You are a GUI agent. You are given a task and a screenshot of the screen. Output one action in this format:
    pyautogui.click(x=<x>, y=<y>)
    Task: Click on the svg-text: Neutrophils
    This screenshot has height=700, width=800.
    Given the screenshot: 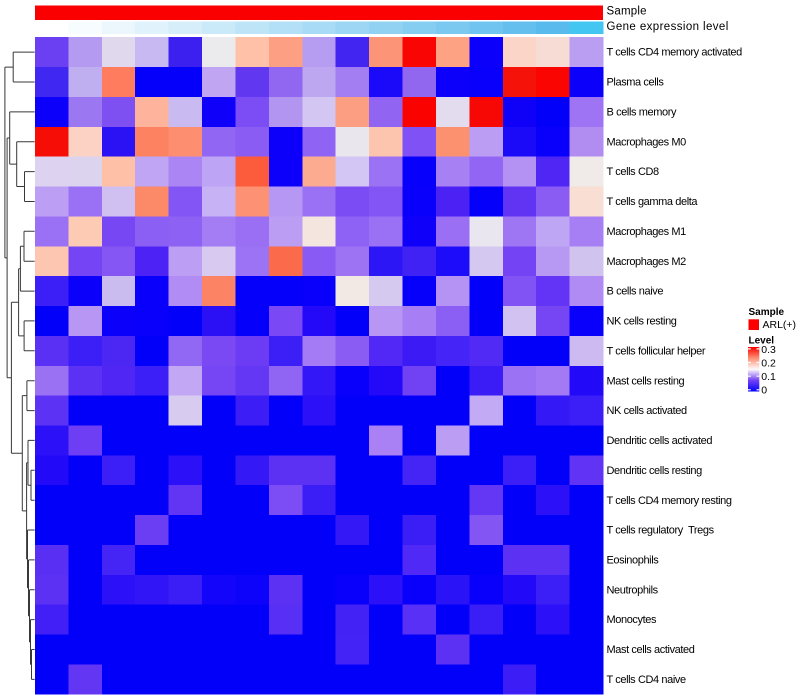 What is the action you would take?
    pyautogui.click(x=633, y=590)
    